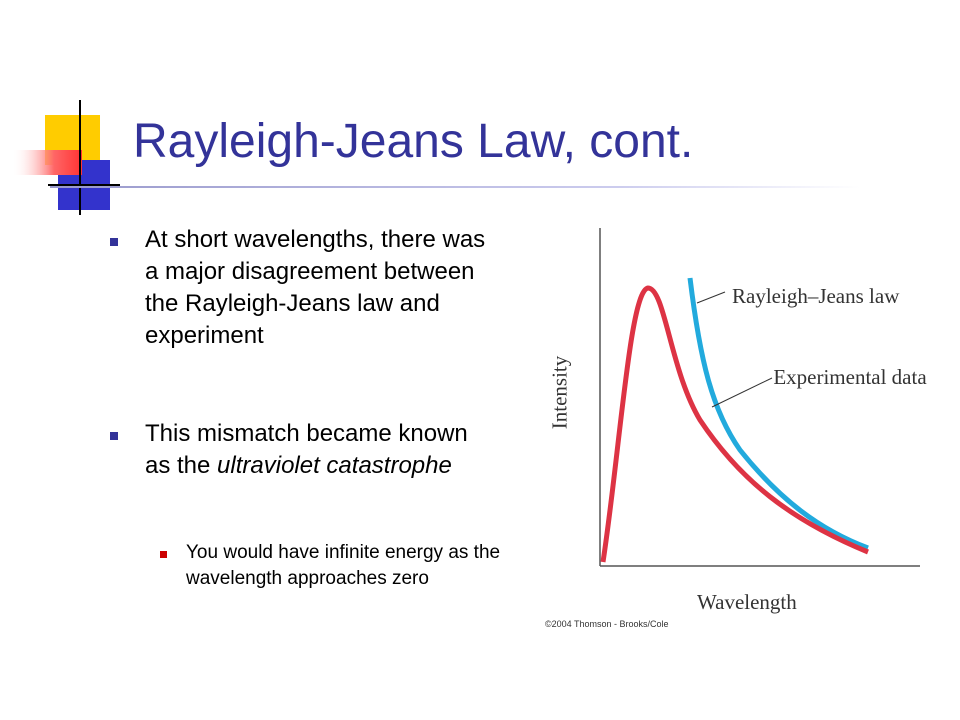 Image resolution: width=960 pixels, height=720 pixels. What do you see at coordinates (559, 392) in the screenshot?
I see `y-axis-label: Intensity` at bounding box center [559, 392].